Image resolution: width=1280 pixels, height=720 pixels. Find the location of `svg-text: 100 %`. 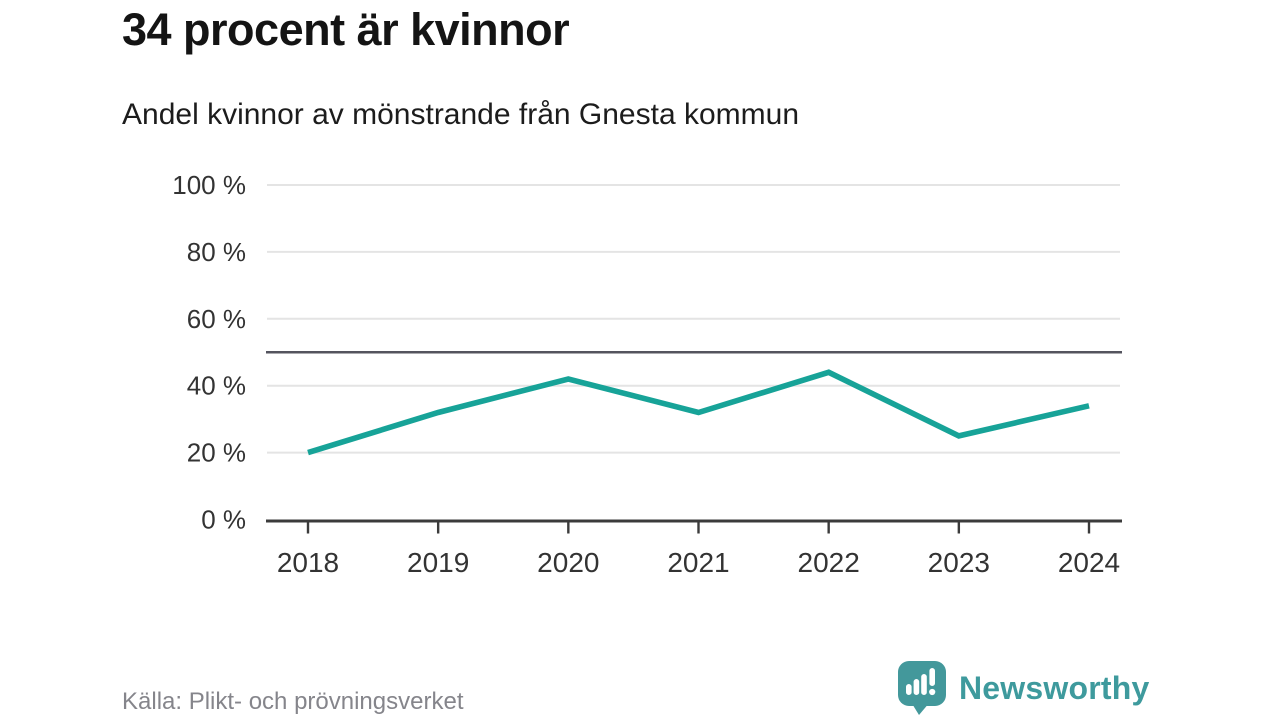

svg-text: 100 % is located at coordinates (209, 185).